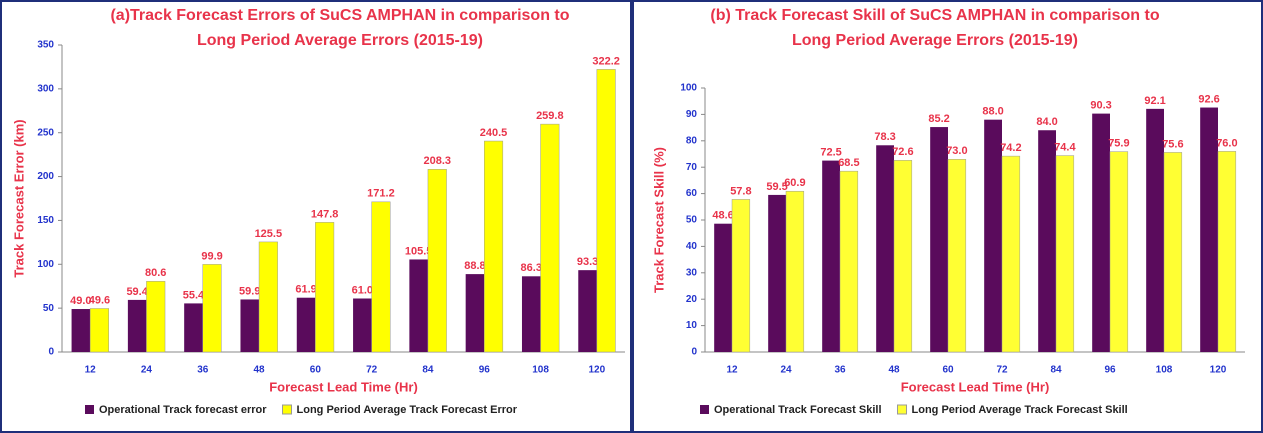 The image size is (1263, 433). What do you see at coordinates (938, 119) in the screenshot?
I see `data-label: 85.2` at bounding box center [938, 119].